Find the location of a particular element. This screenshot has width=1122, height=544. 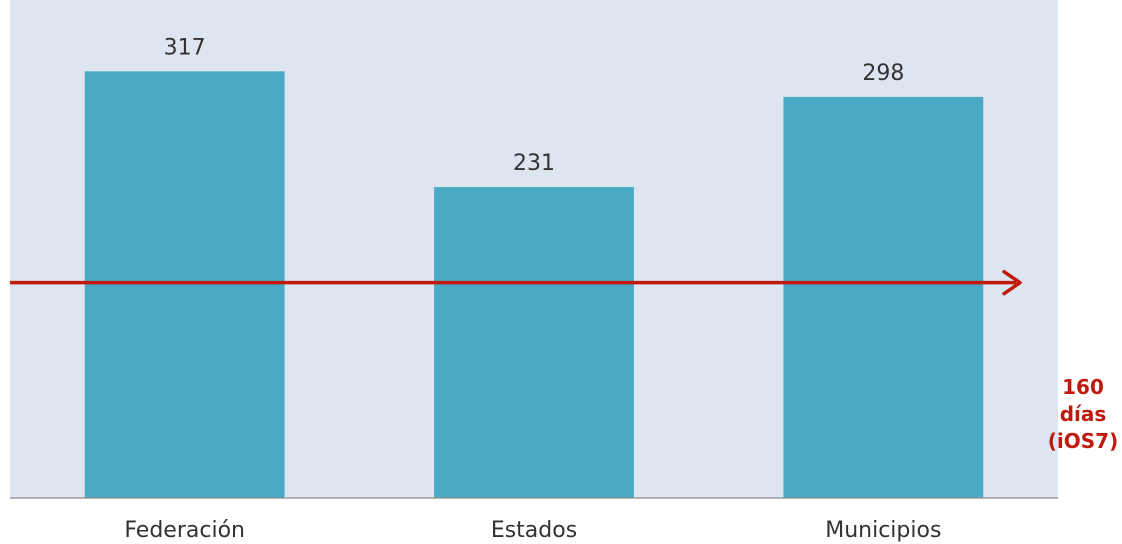

category-label: Estados is located at coordinates (534, 530).